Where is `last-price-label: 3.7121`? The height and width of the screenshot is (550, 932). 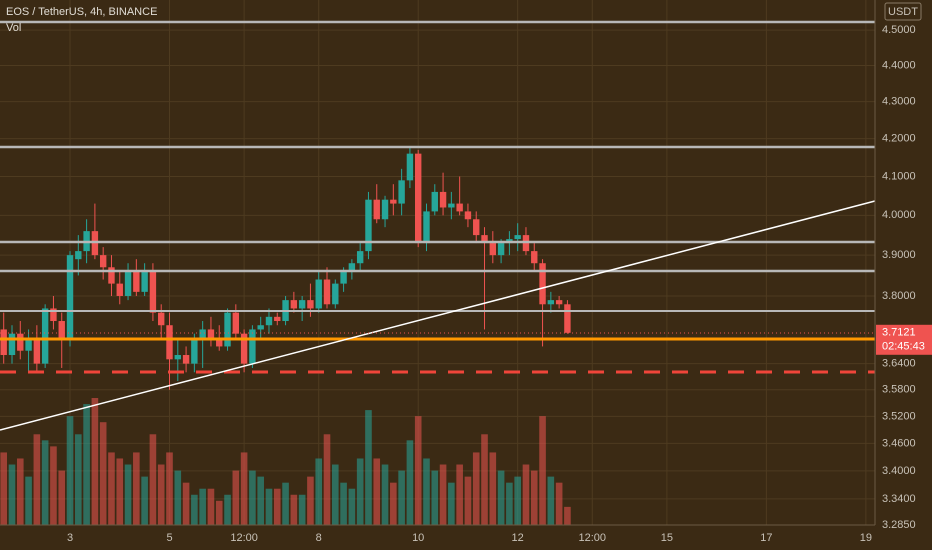 last-price-label: 3.7121 is located at coordinates (899, 333).